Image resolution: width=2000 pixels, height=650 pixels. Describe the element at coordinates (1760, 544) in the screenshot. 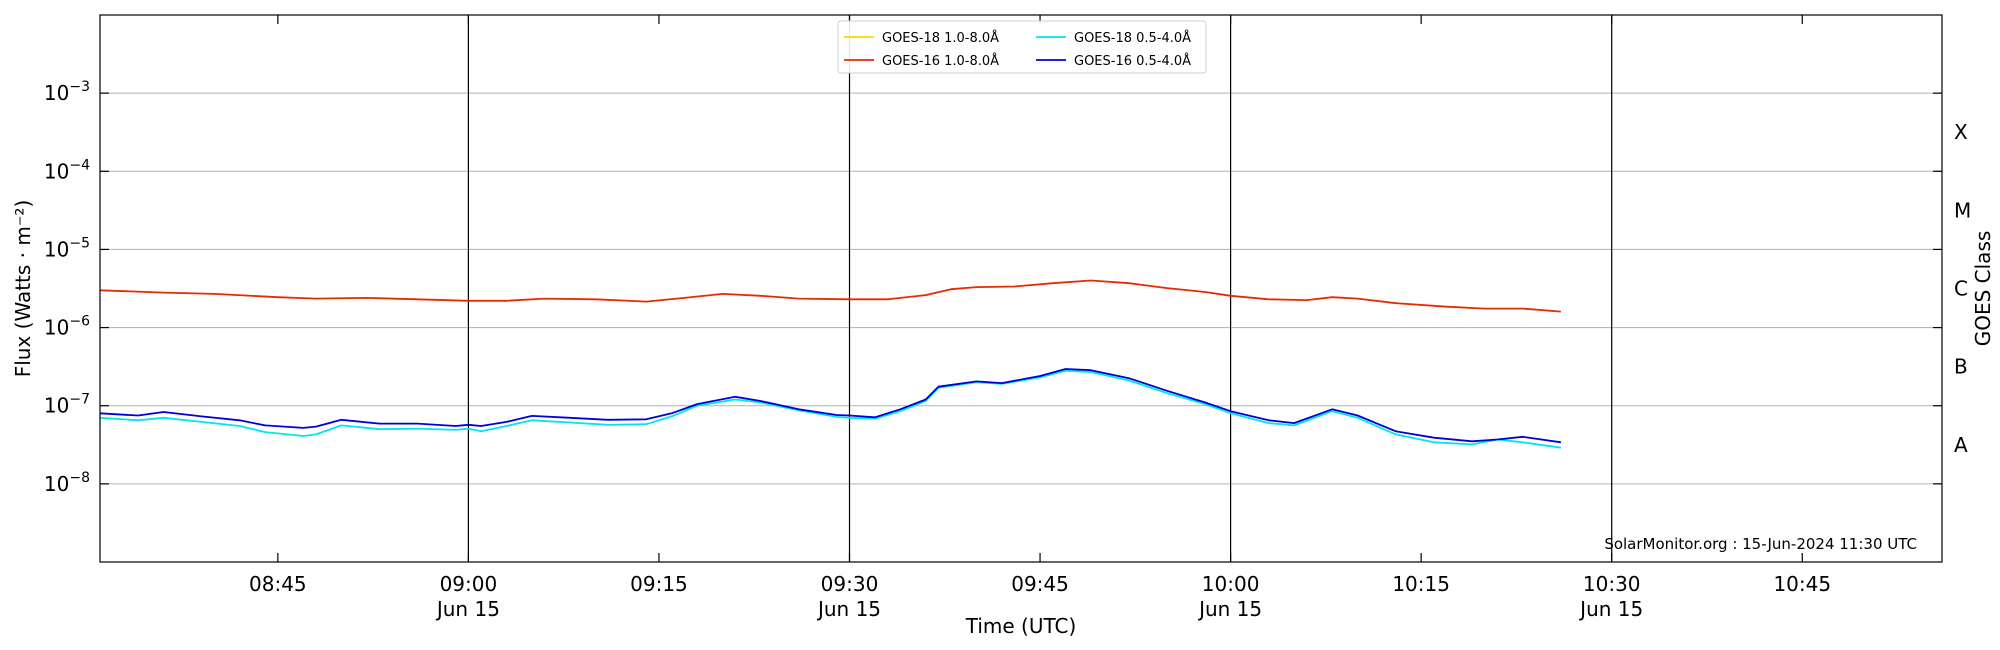

I see `source-annotation: SolarMonitor.org : 15-Jun-2024 11:30 UTC` at that location.